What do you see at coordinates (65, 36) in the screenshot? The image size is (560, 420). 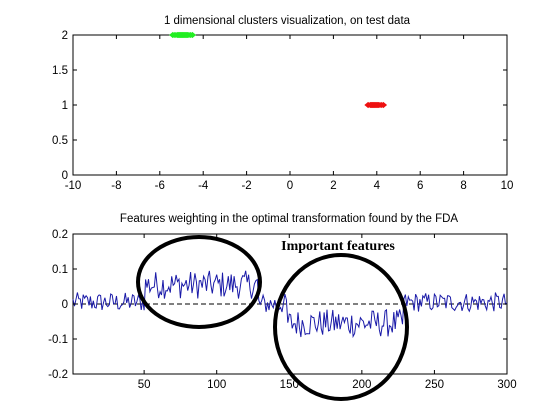 I see `y-tick-label: 2` at bounding box center [65, 36].